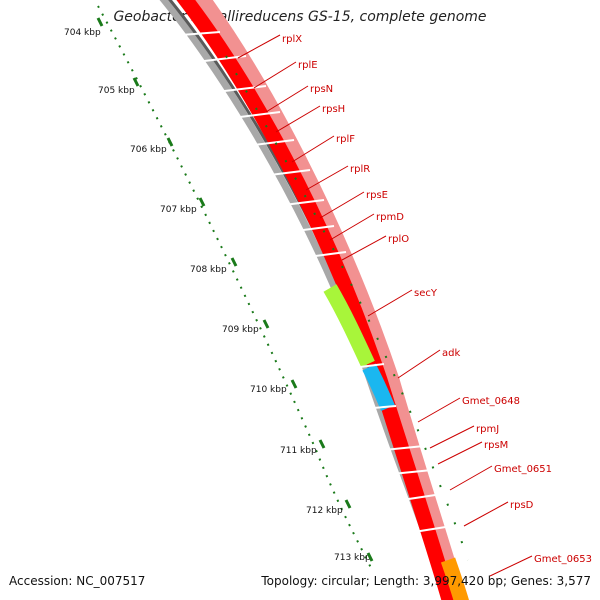  Describe the element at coordinates (148, 150) in the screenshot. I see `kbp-label: 706 kbp` at that location.